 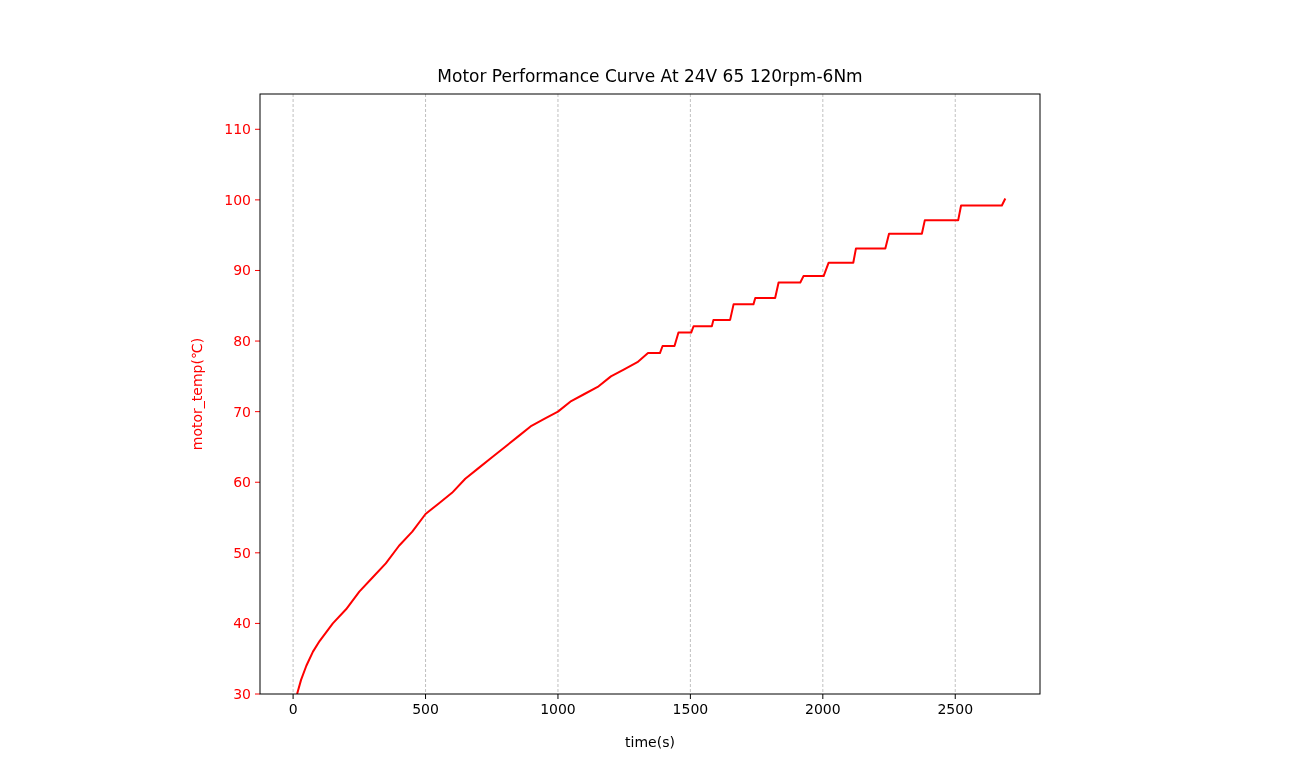 What do you see at coordinates (242, 694) in the screenshot?
I see `y-tick-label: 30` at bounding box center [242, 694].